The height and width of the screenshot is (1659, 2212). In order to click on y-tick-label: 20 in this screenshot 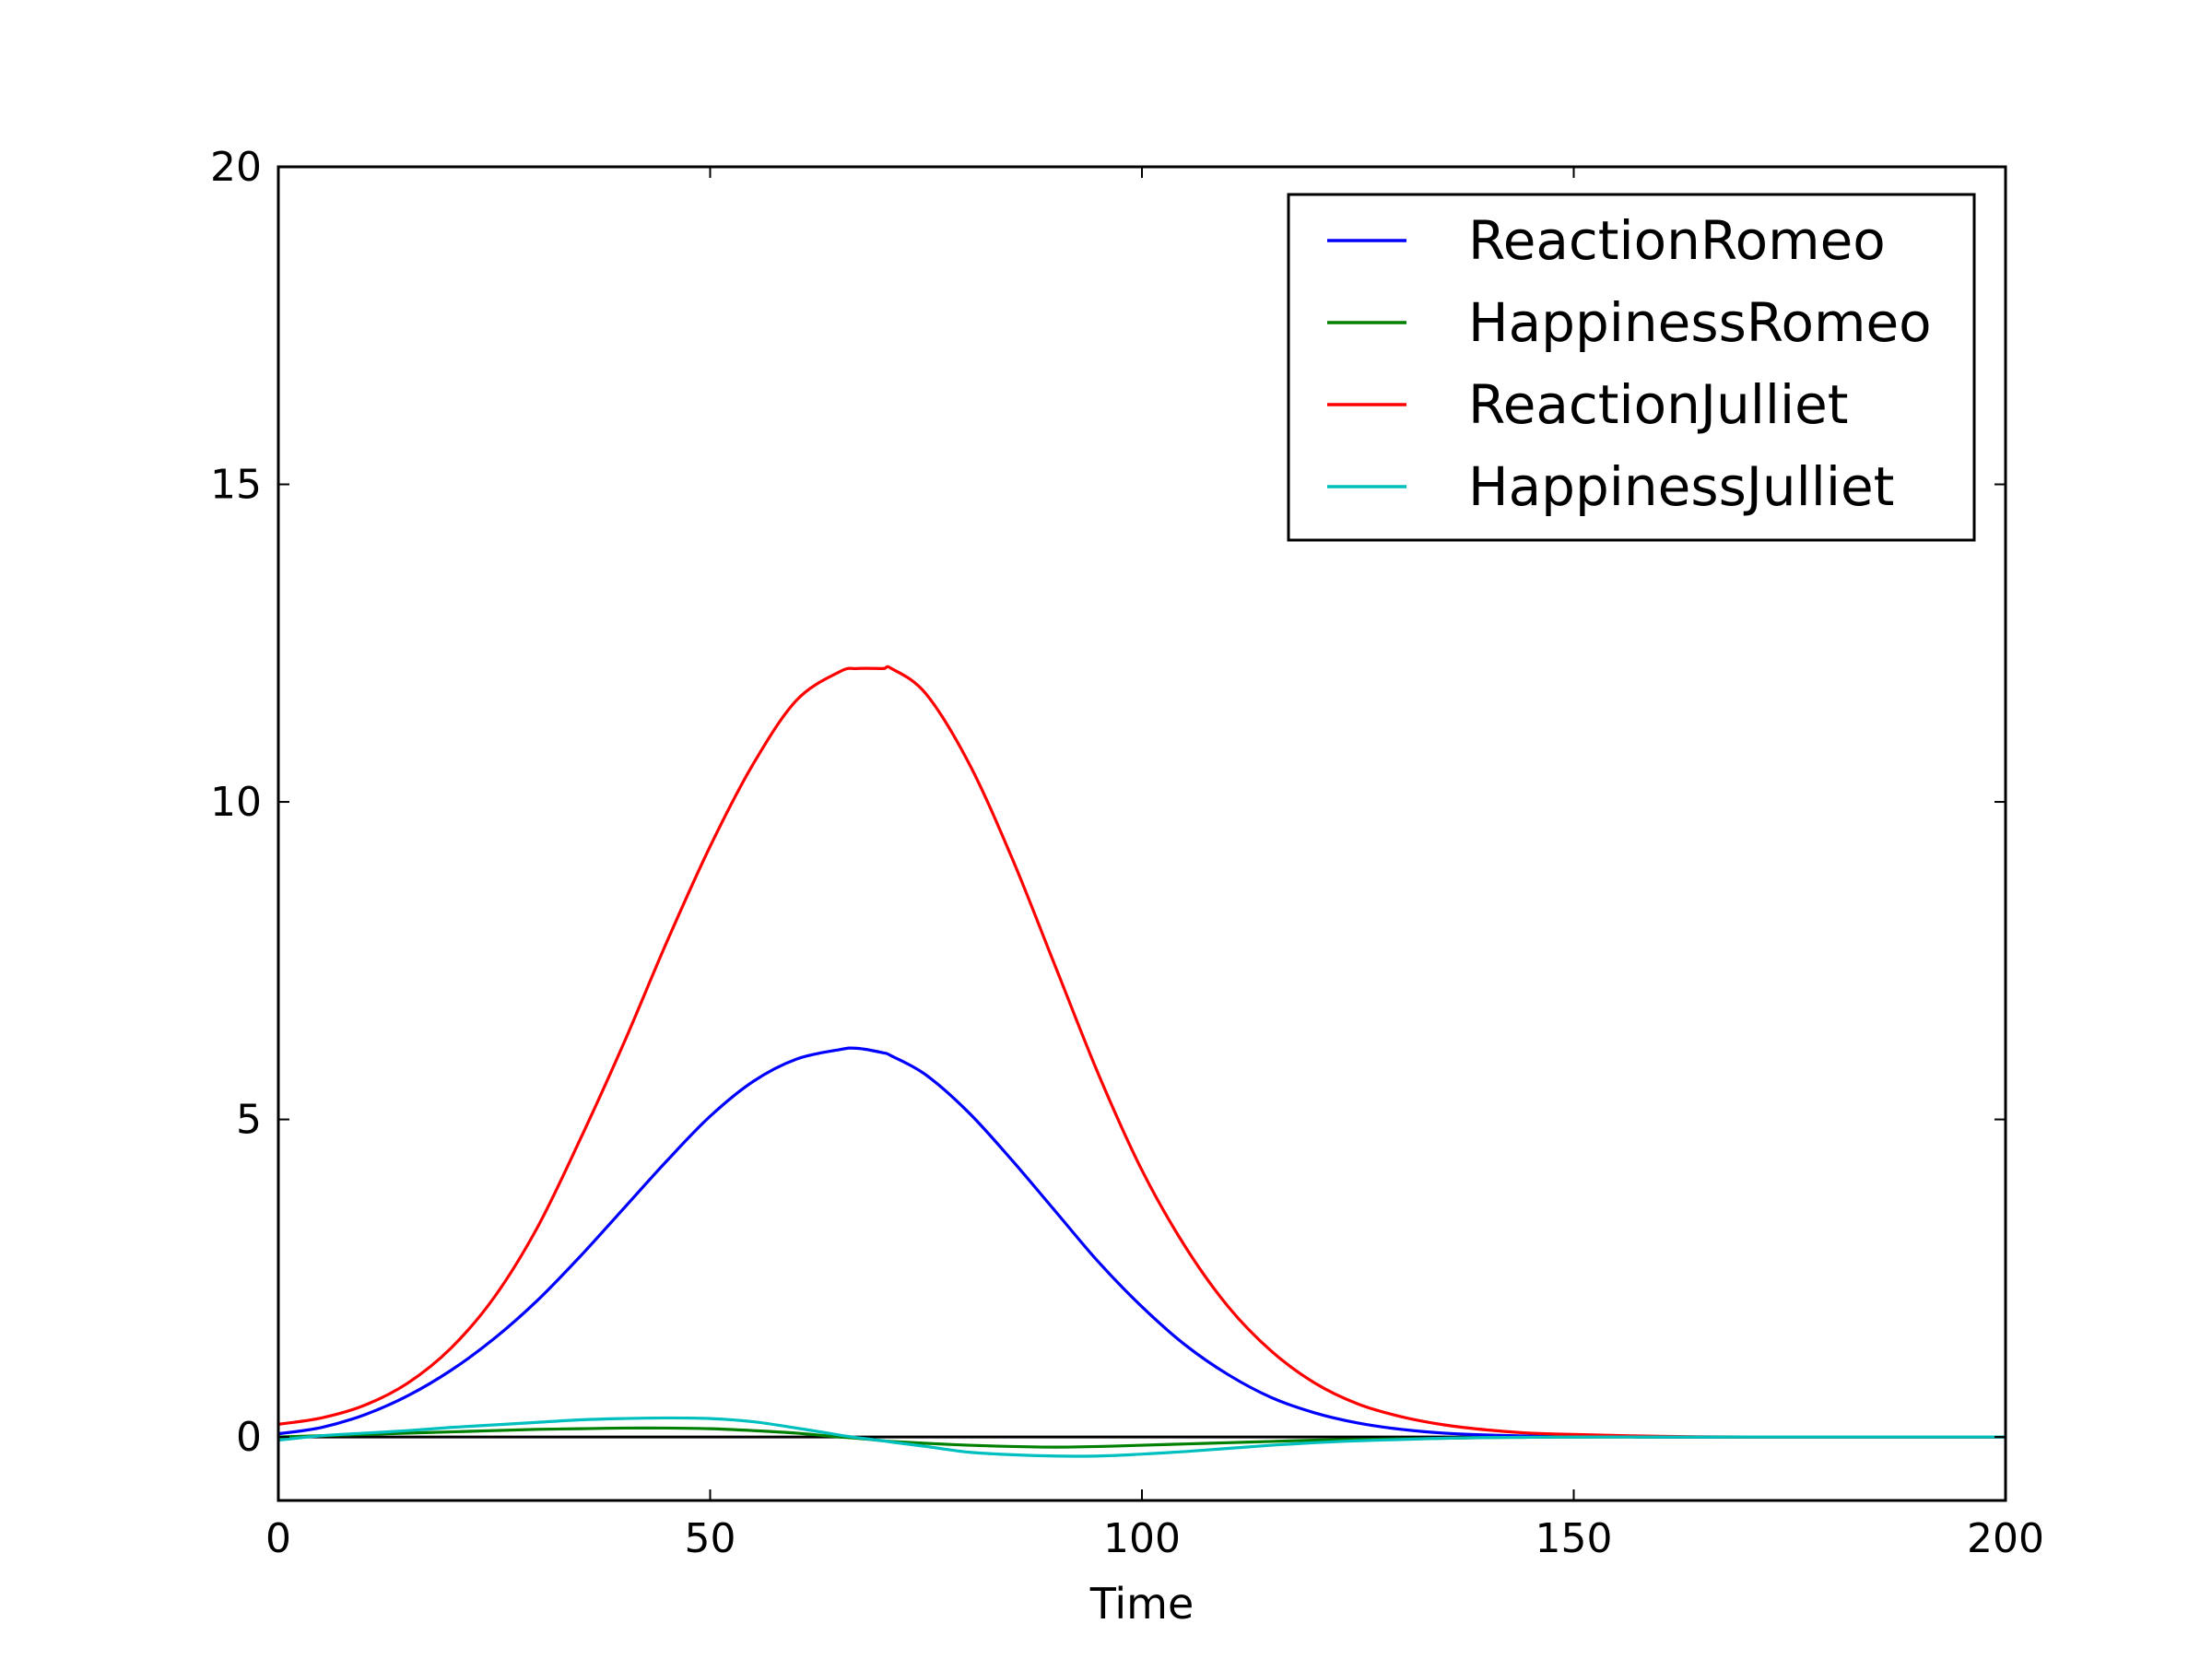, I will do `click(236, 167)`.